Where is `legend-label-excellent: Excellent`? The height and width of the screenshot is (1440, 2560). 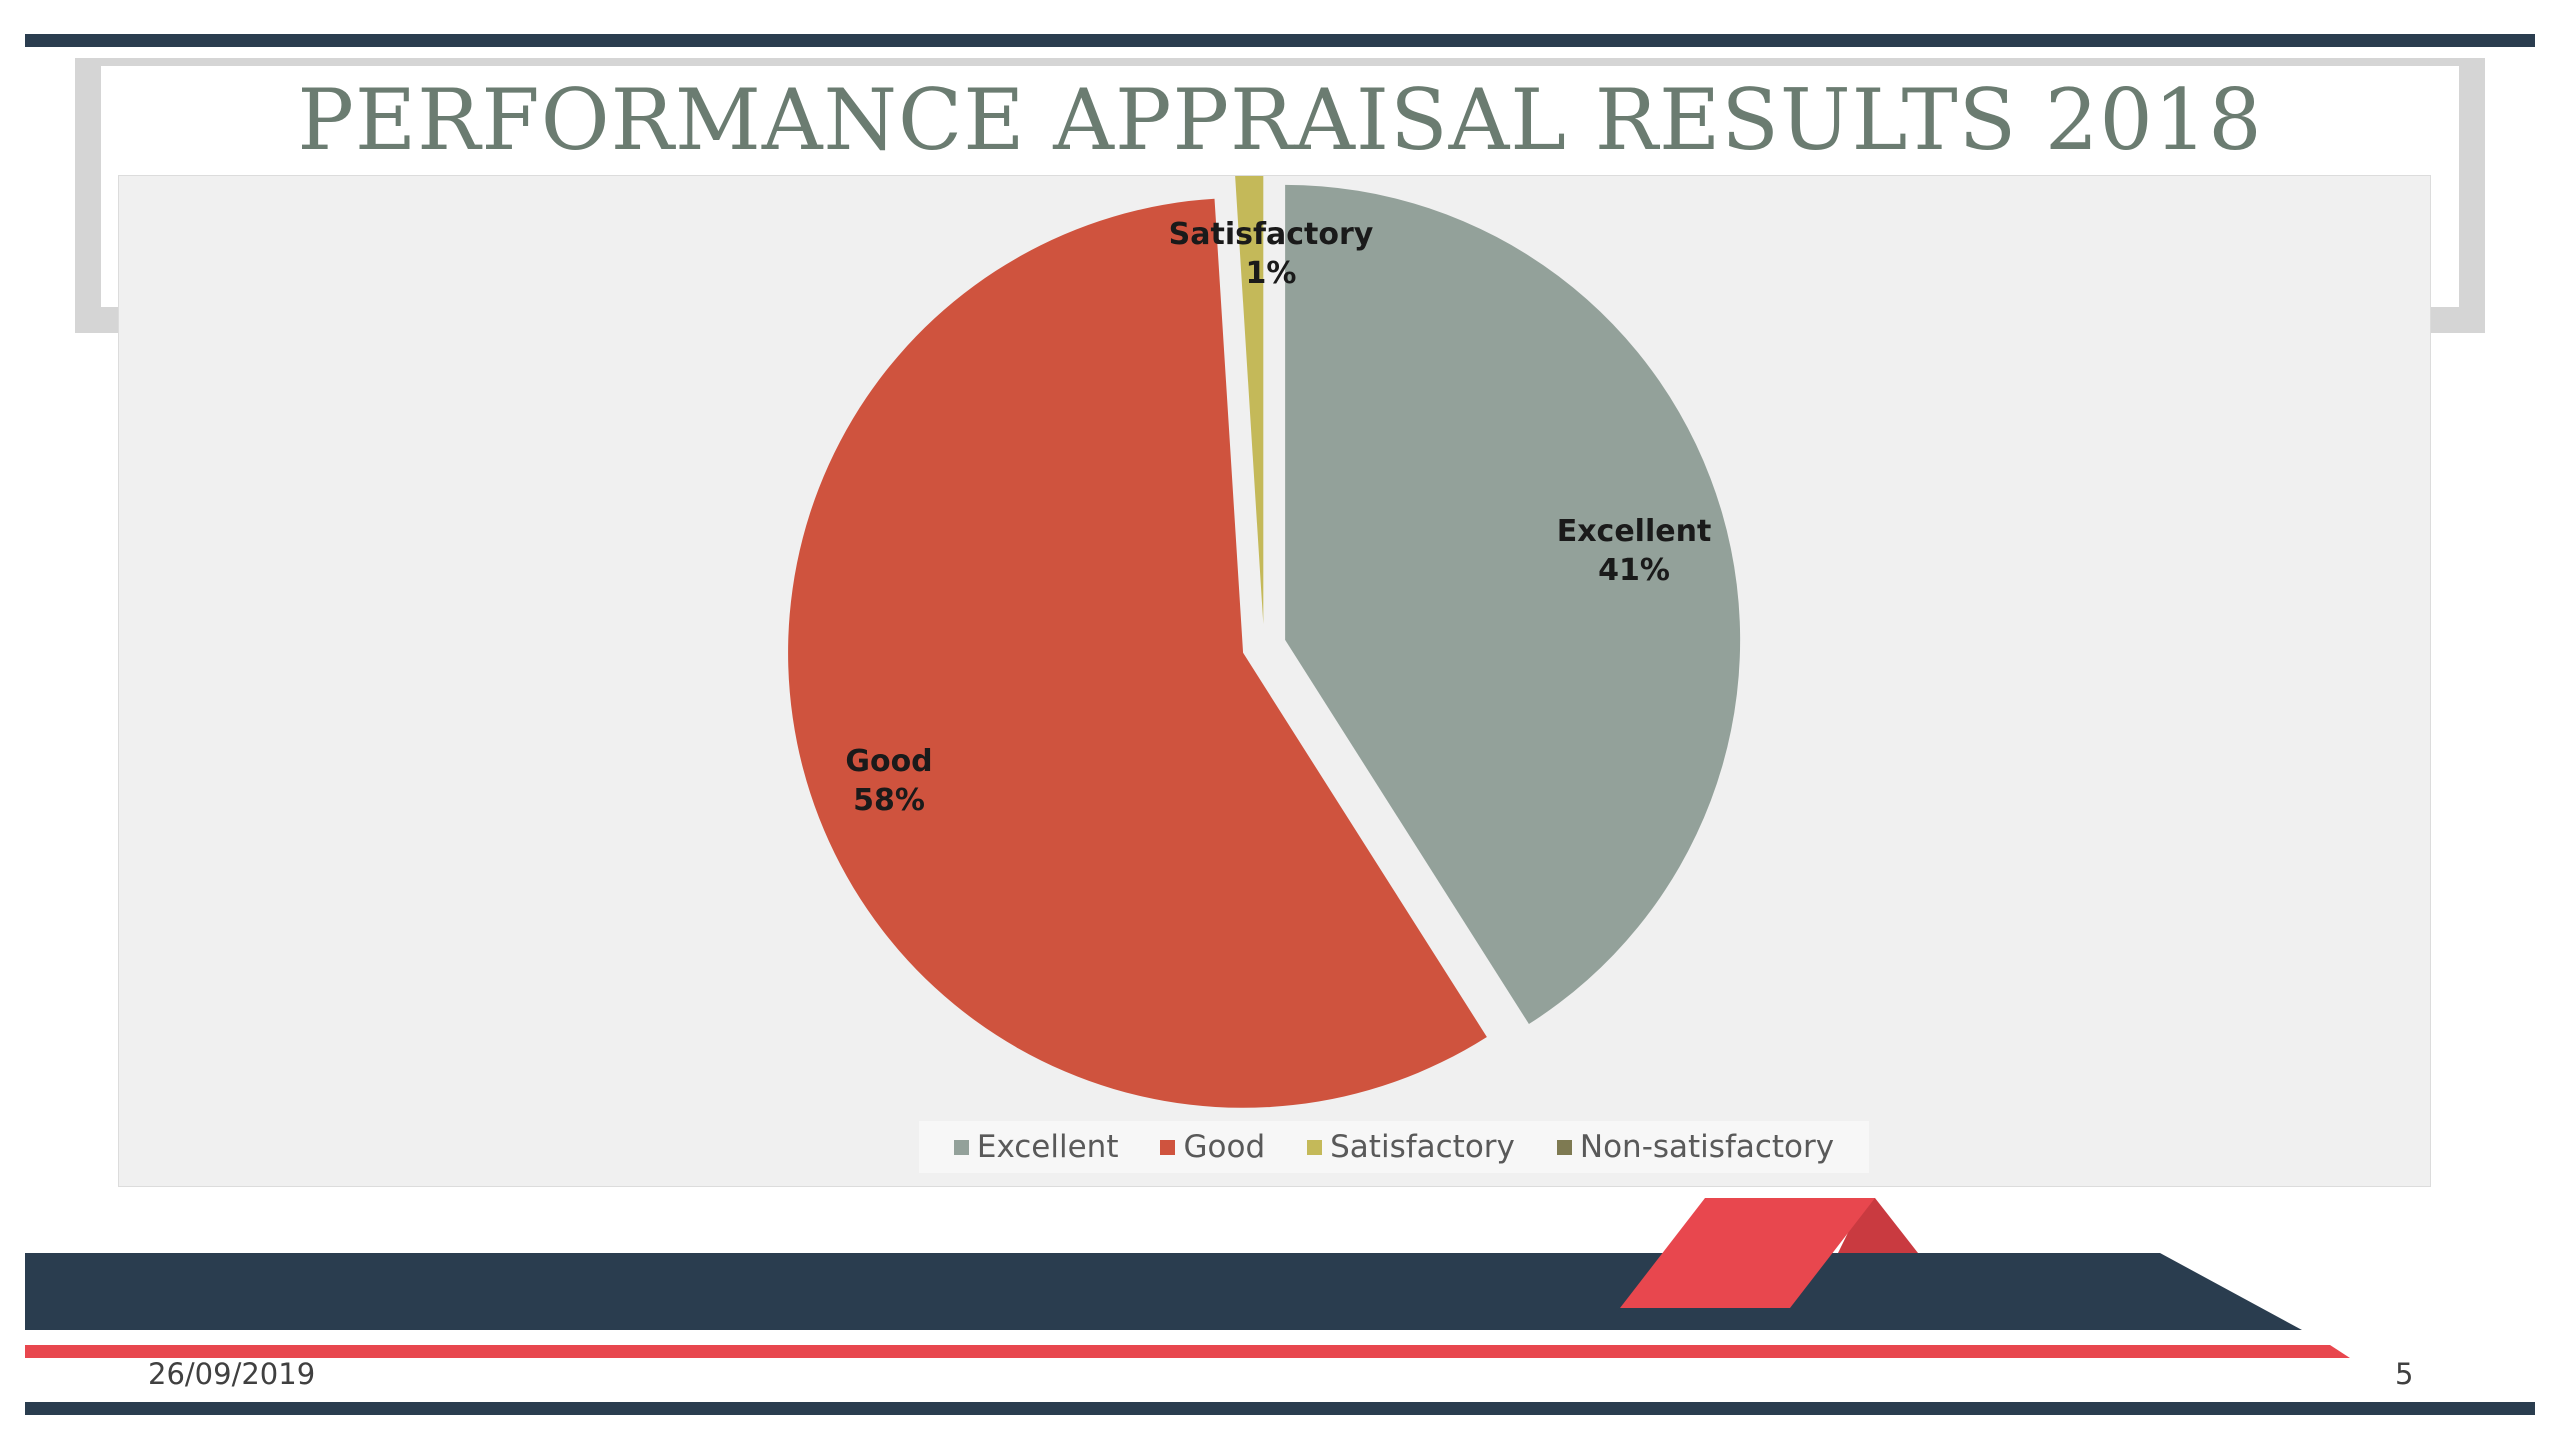 legend-label-excellent: Excellent is located at coordinates (1047, 1147).